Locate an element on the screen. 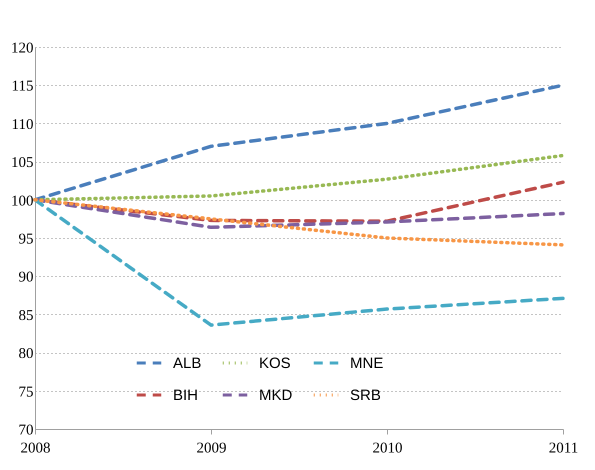 The height and width of the screenshot is (470, 595). y-tick-label: 90 is located at coordinates (26, 278).